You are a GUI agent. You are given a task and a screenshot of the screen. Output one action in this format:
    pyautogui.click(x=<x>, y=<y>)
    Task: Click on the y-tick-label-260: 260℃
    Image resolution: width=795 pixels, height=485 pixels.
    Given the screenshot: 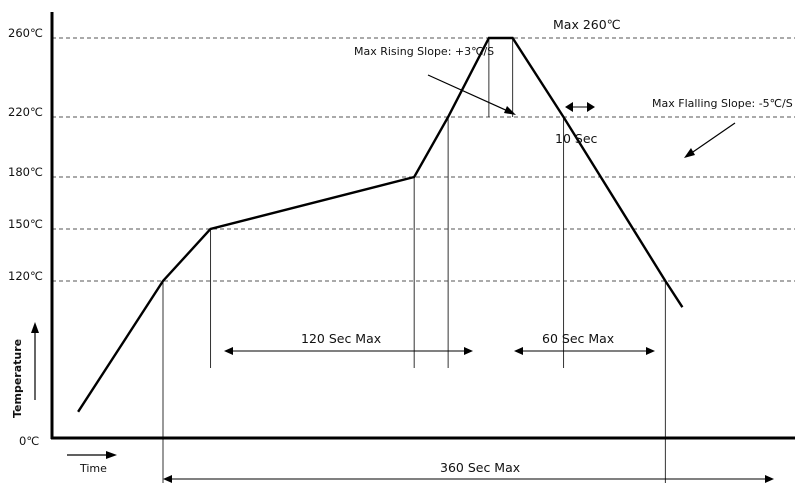 What is the action you would take?
    pyautogui.click(x=25, y=33)
    